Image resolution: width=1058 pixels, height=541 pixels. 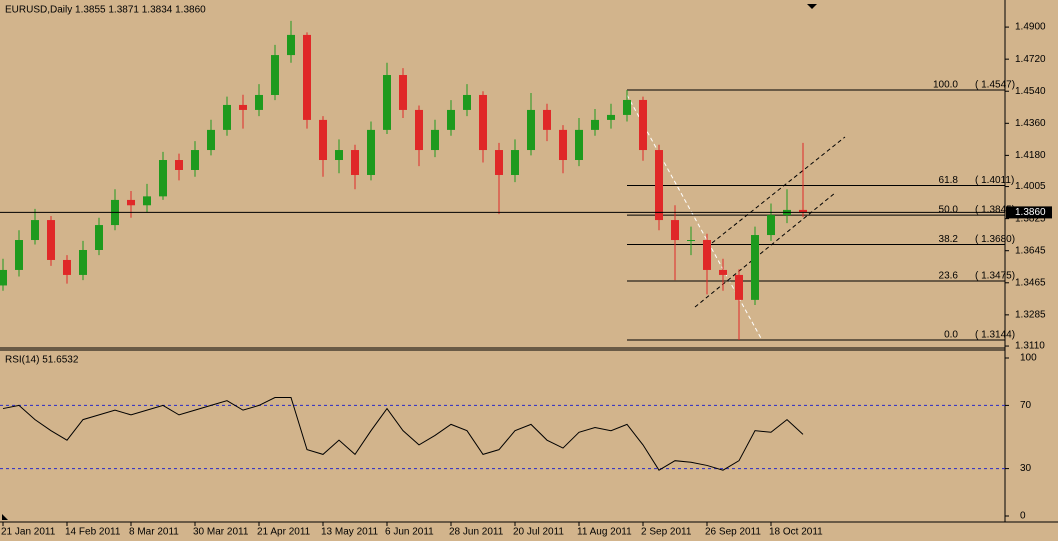 I want to click on x-tick-label: 21 Apr 2011, so click(x=284, y=532).